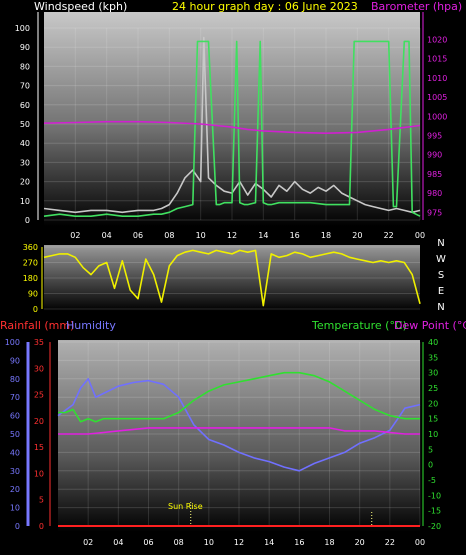  I want to click on humidity-tick-label: 30, so click(15, 471).